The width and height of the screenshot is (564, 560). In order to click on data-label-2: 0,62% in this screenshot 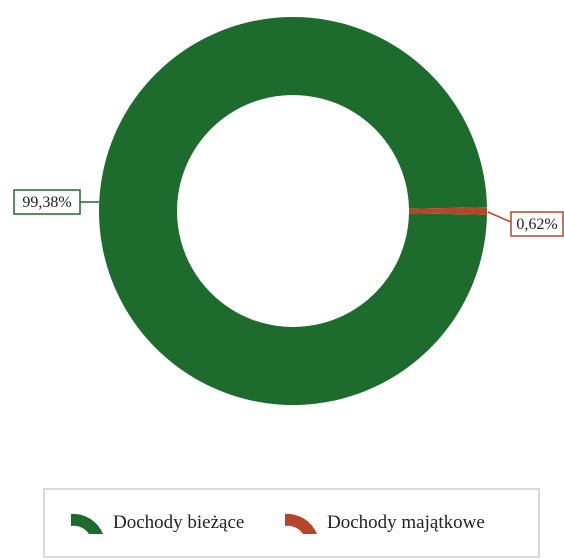, I will do `click(536, 224)`.